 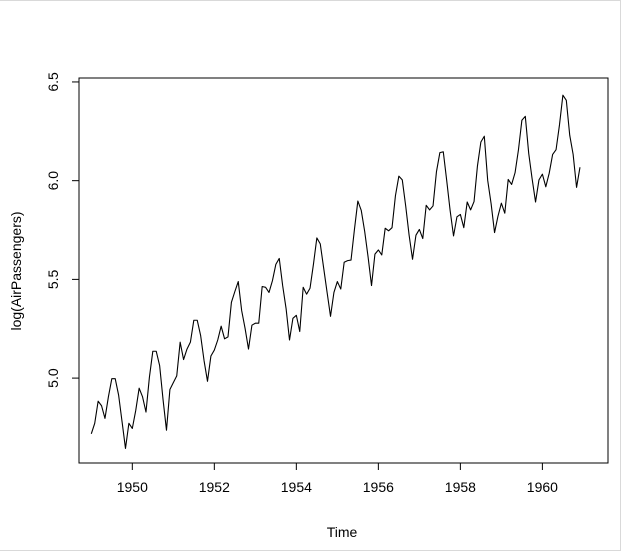 I want to click on x-tick-label: 1956, so click(x=378, y=487).